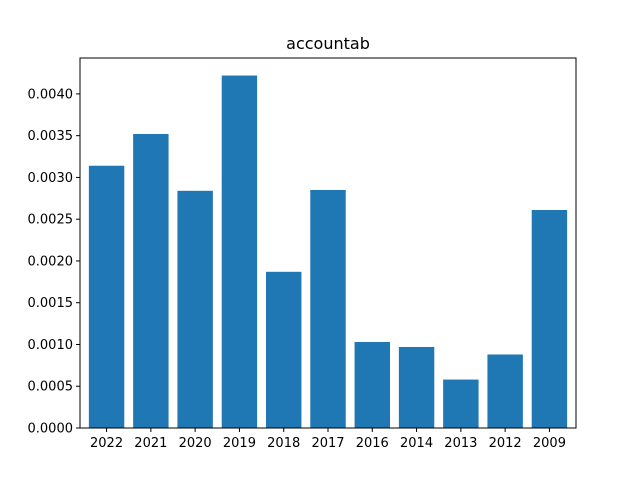  Describe the element at coordinates (460, 443) in the screenshot. I see `x-tick-label: 2013` at that location.